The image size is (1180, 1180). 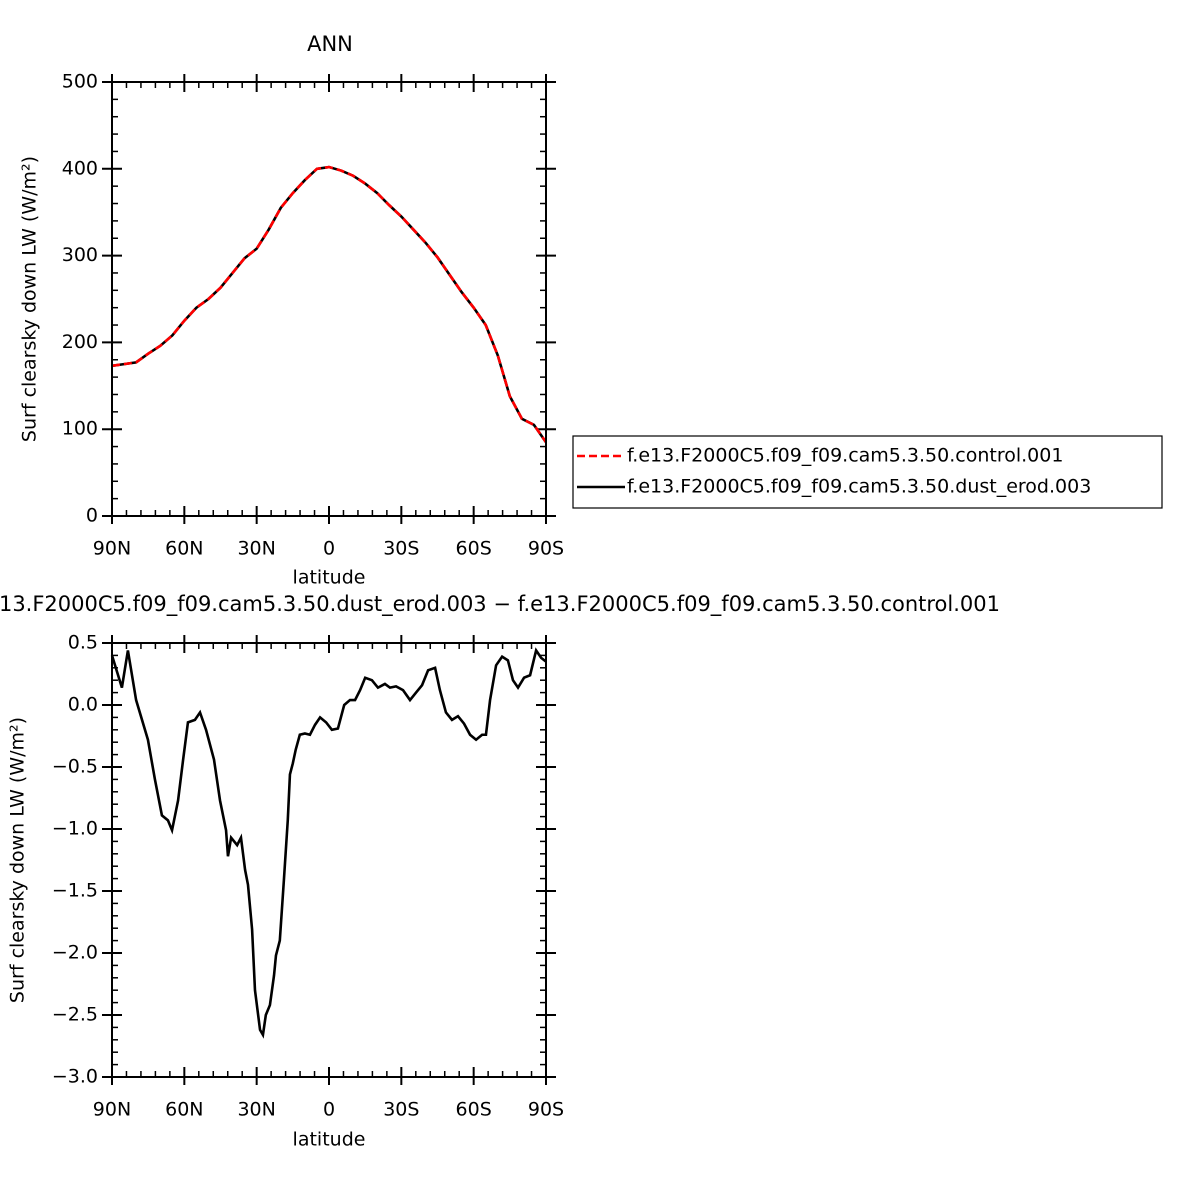 What do you see at coordinates (75, 767) in the screenshot?
I see `y-tick-label: −0.5` at bounding box center [75, 767].